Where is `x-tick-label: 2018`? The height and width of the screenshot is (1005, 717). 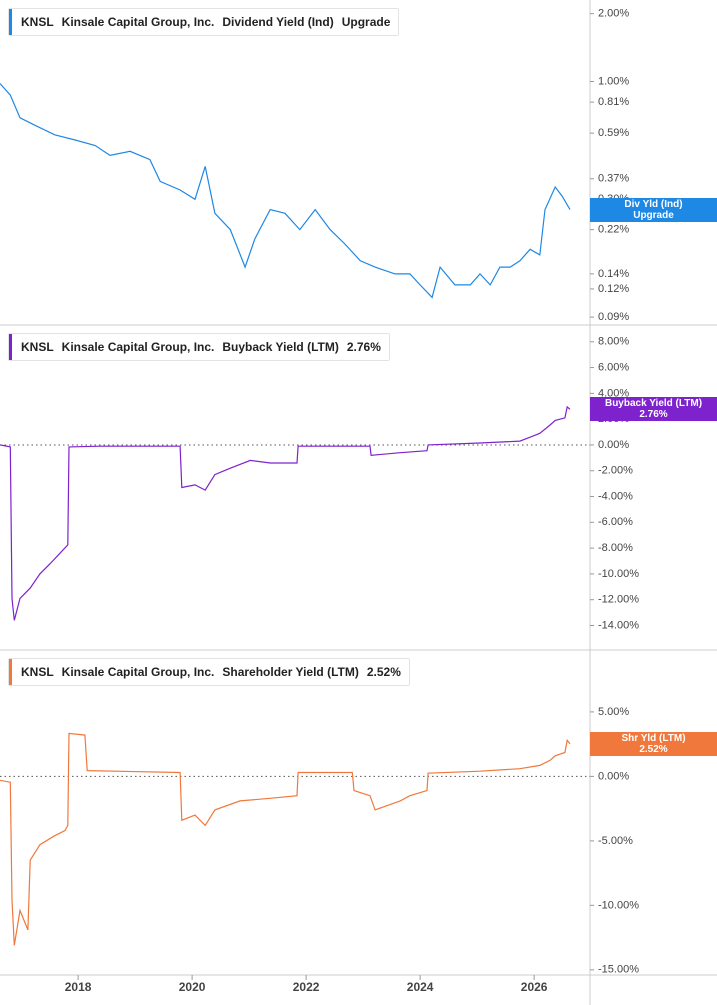 x-tick-label: 2018 is located at coordinates (78, 987).